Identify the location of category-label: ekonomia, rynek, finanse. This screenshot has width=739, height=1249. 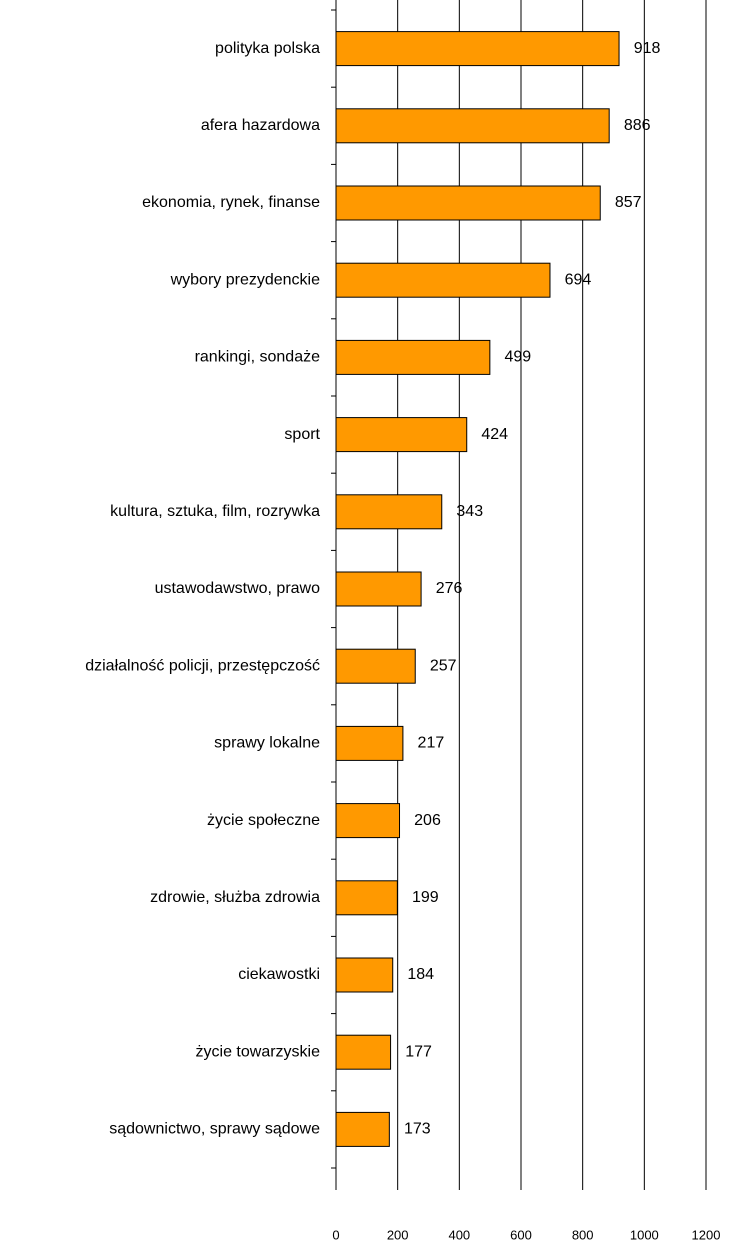
(231, 202).